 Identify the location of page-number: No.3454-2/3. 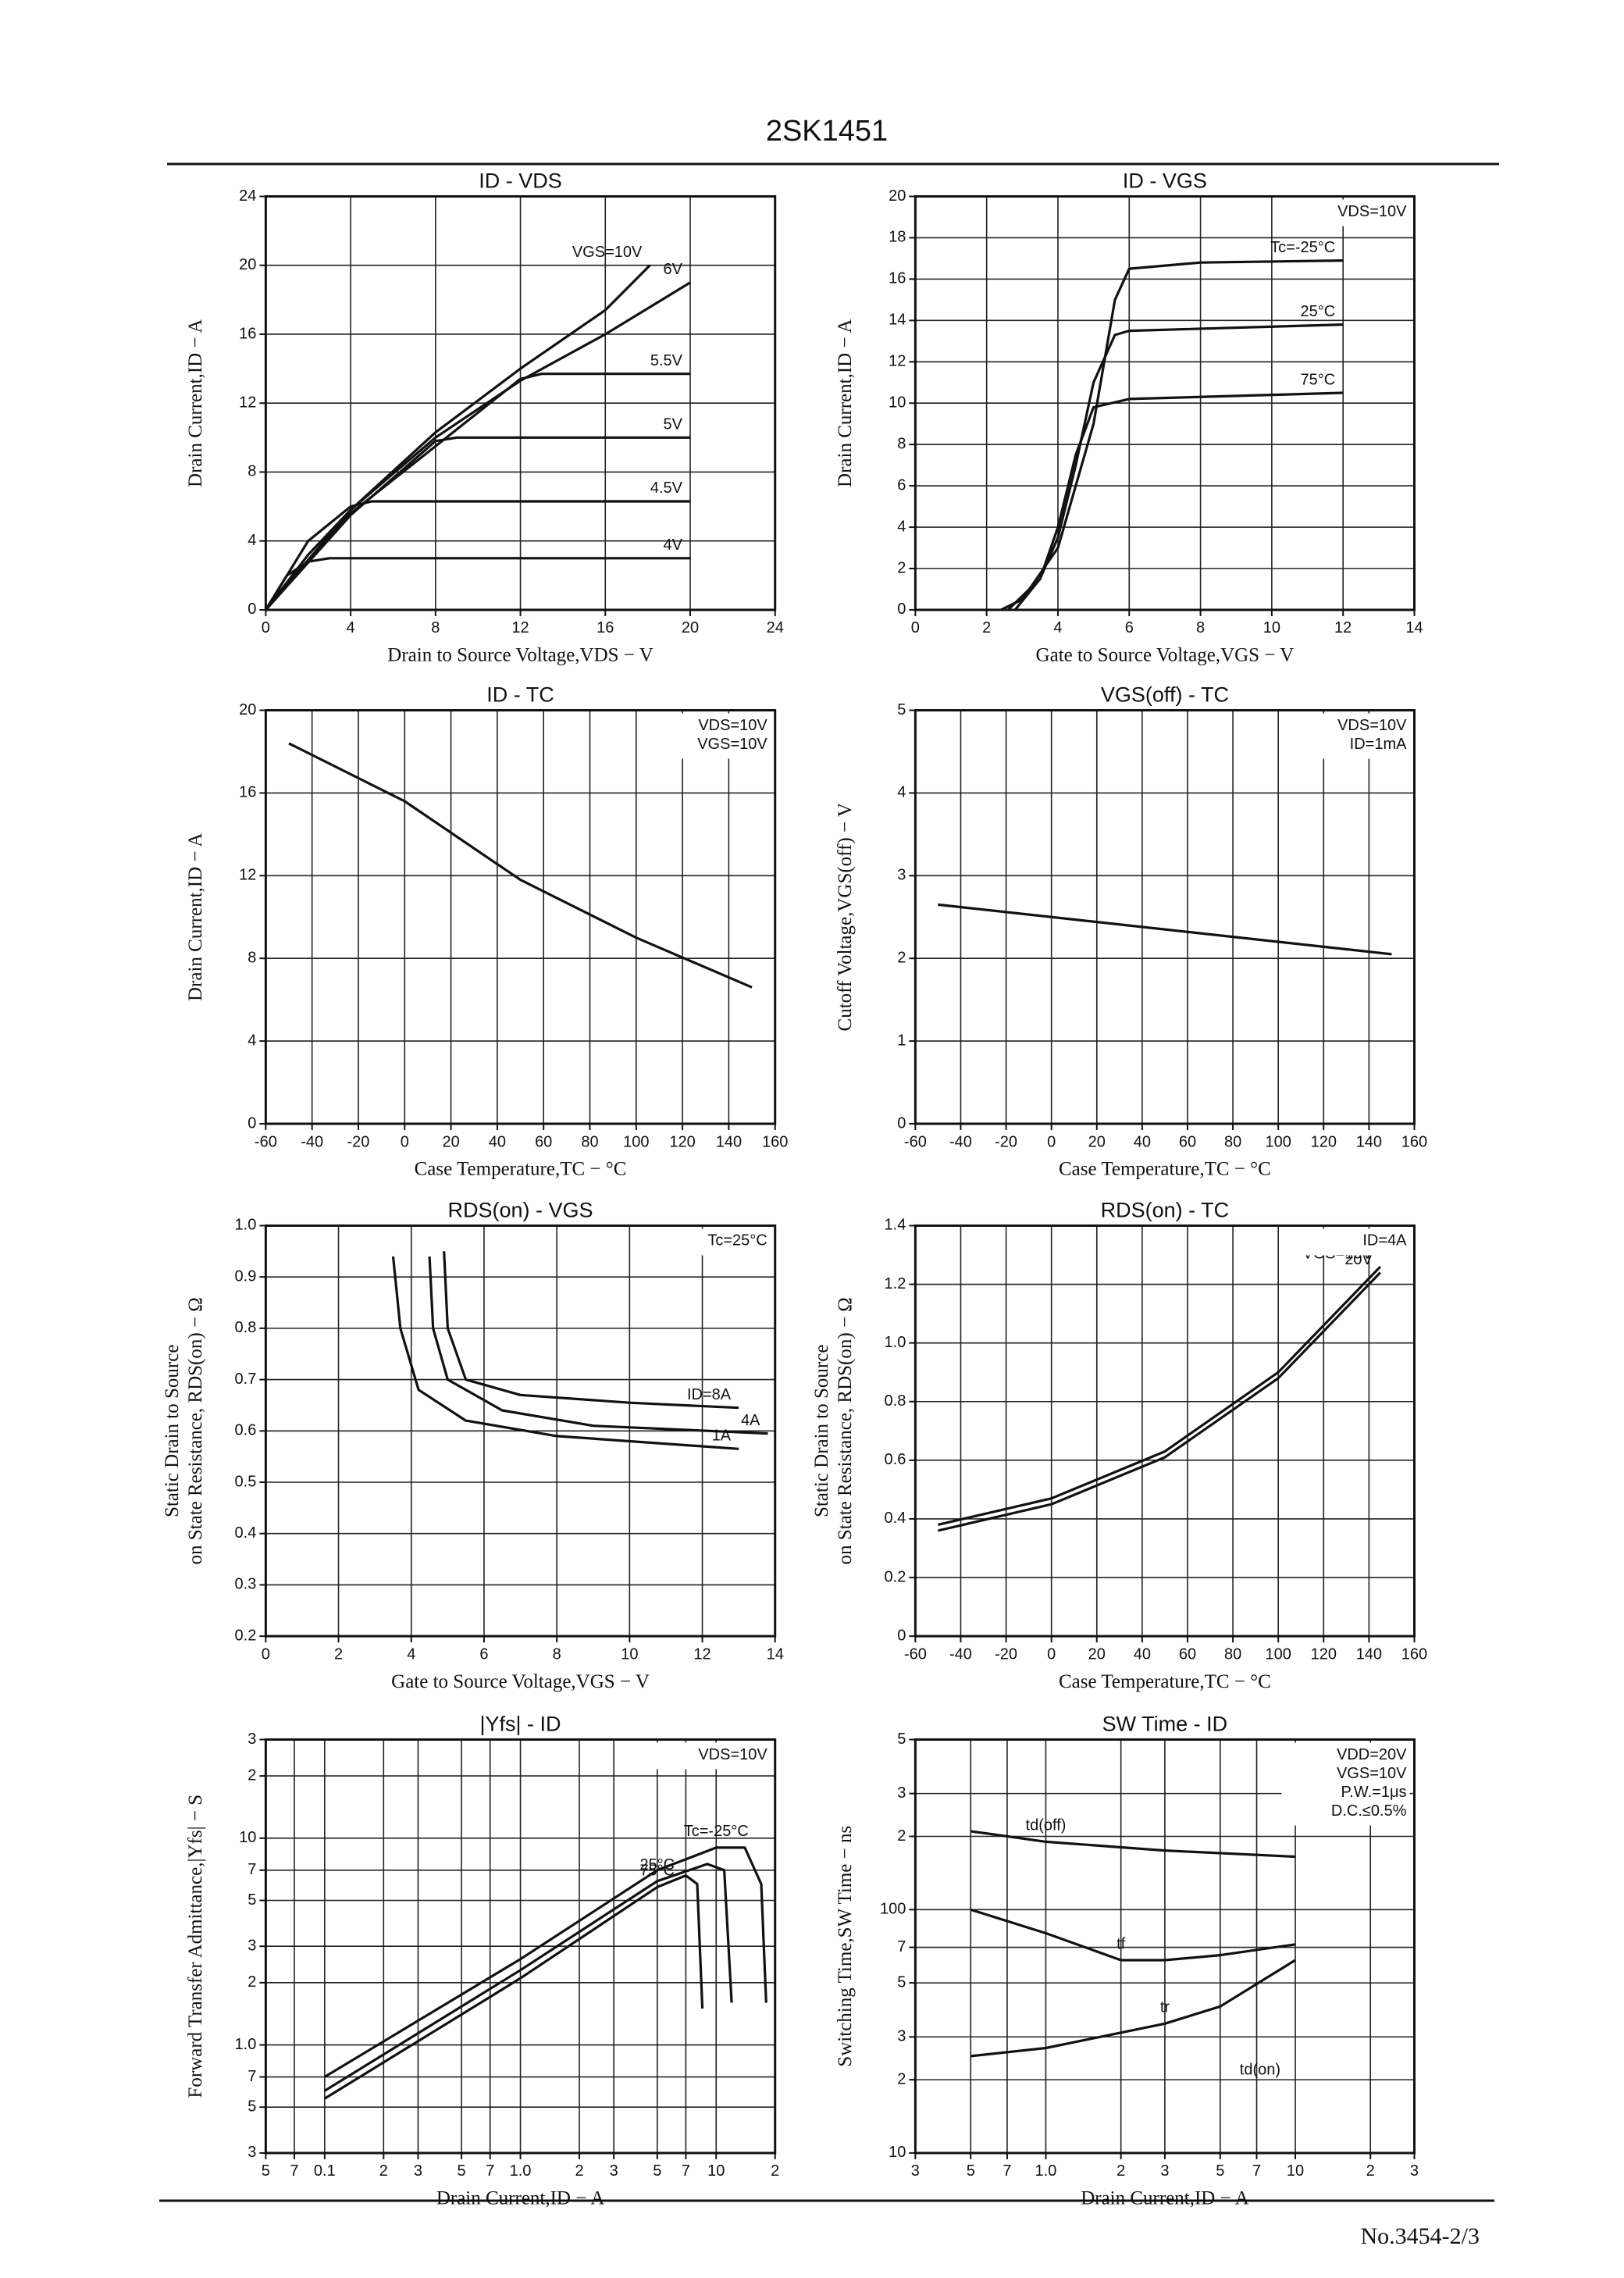
(1420, 2236).